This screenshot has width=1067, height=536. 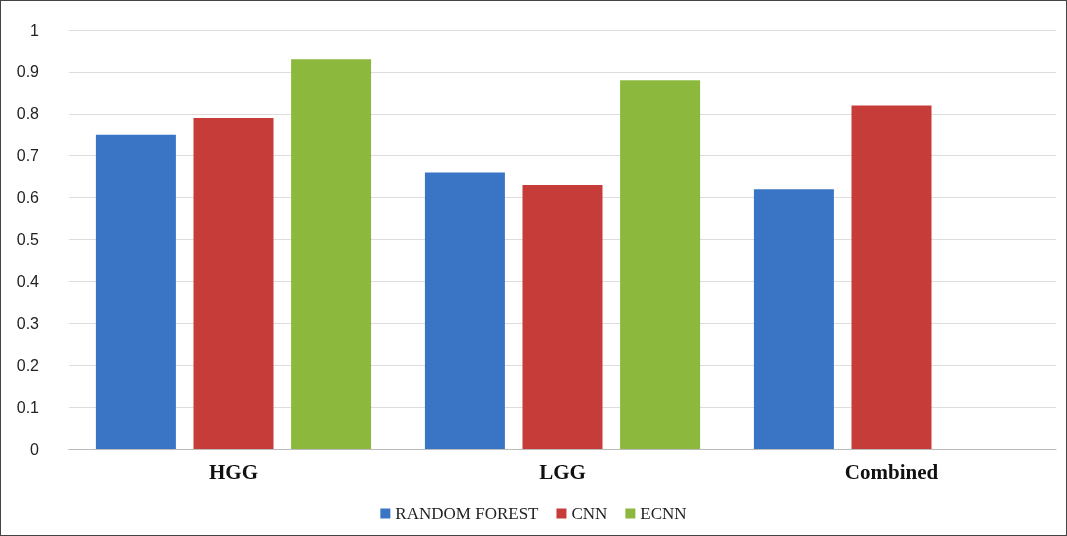 What do you see at coordinates (28, 156) in the screenshot?
I see `y-tick-label: 0.7` at bounding box center [28, 156].